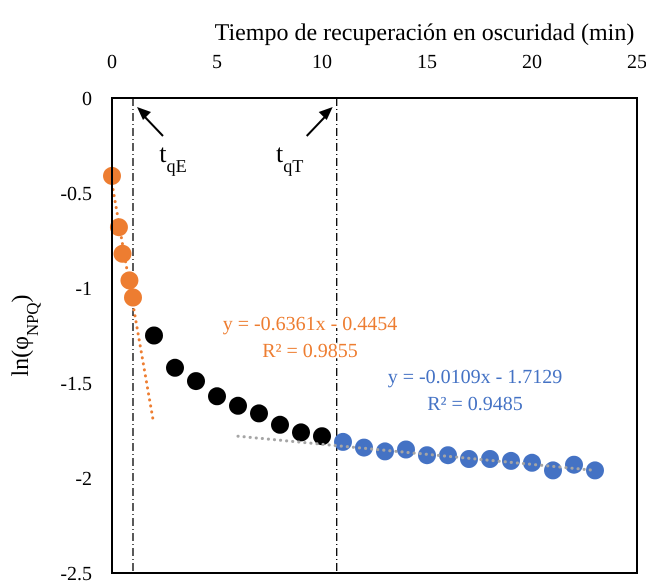  Describe the element at coordinates (475, 404) in the screenshot. I see `annotation: R² = 0.9485` at that location.